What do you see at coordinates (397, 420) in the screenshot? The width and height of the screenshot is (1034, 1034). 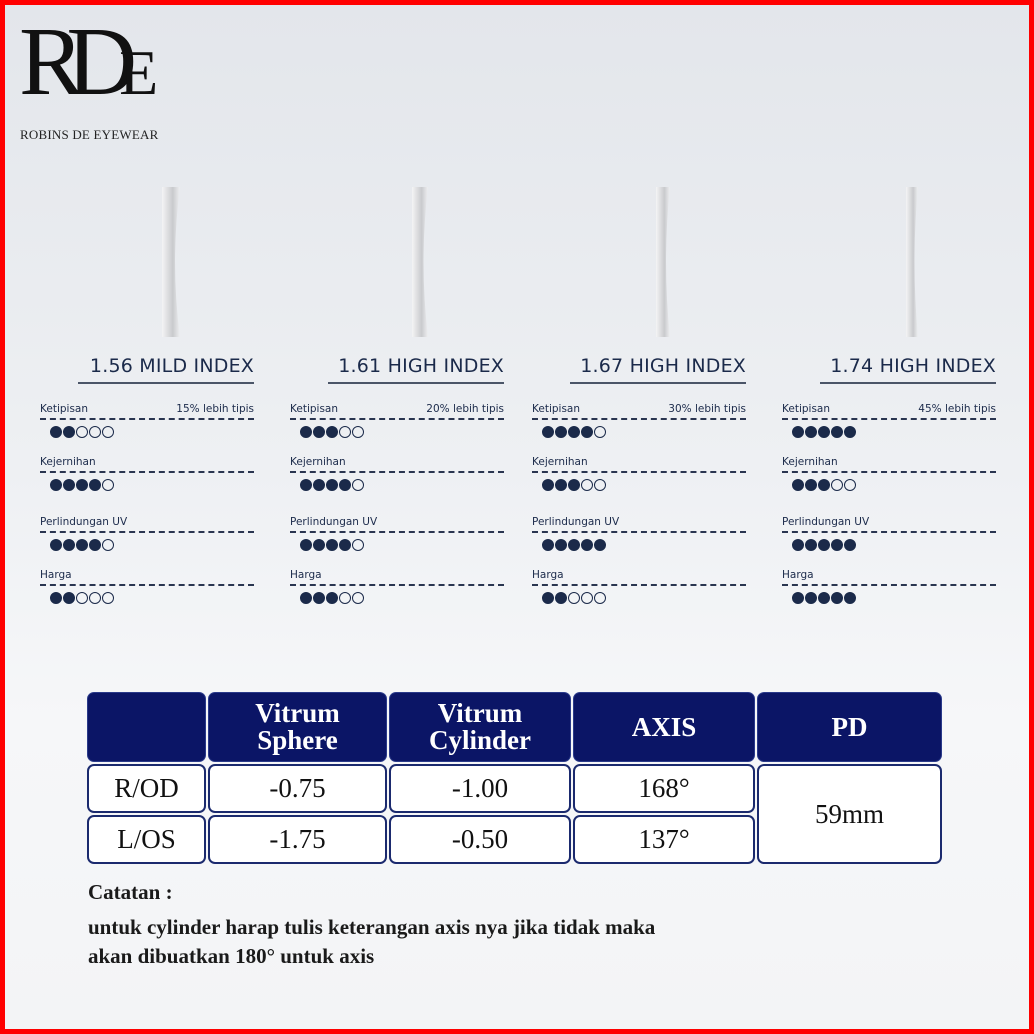 I see `metric-ketipisan: Ketipisan 20% lebih tipis` at bounding box center [397, 420].